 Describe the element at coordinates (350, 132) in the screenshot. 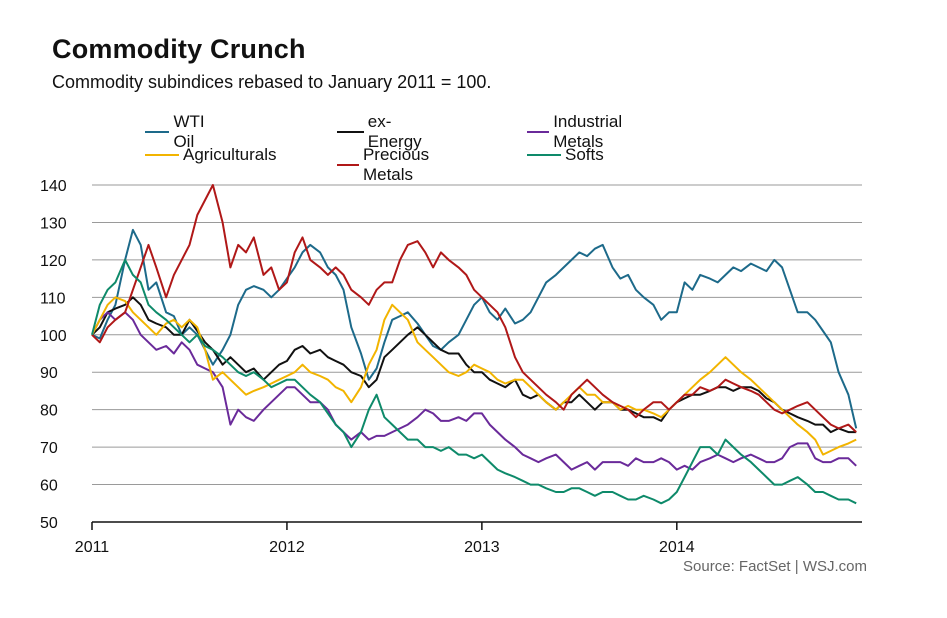

I see `legend-swatch-ex-energy` at that location.